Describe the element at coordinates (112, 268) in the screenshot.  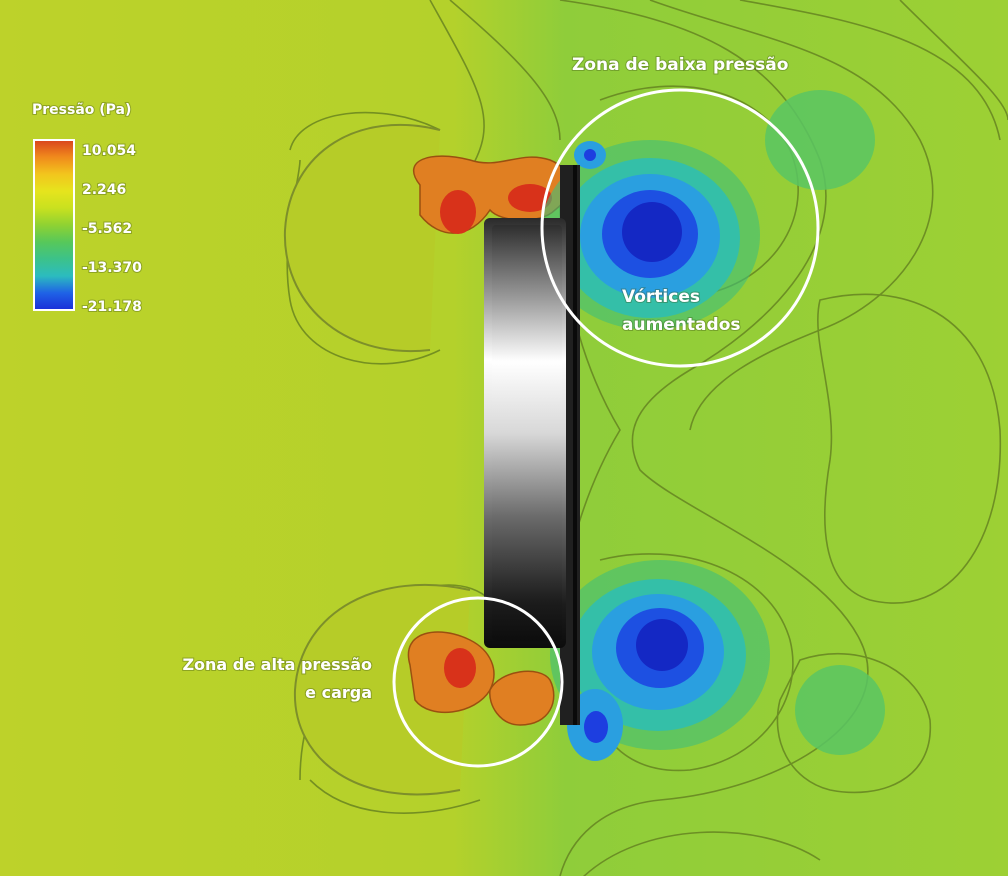
I see `legend-value-4: -13.370` at that location.